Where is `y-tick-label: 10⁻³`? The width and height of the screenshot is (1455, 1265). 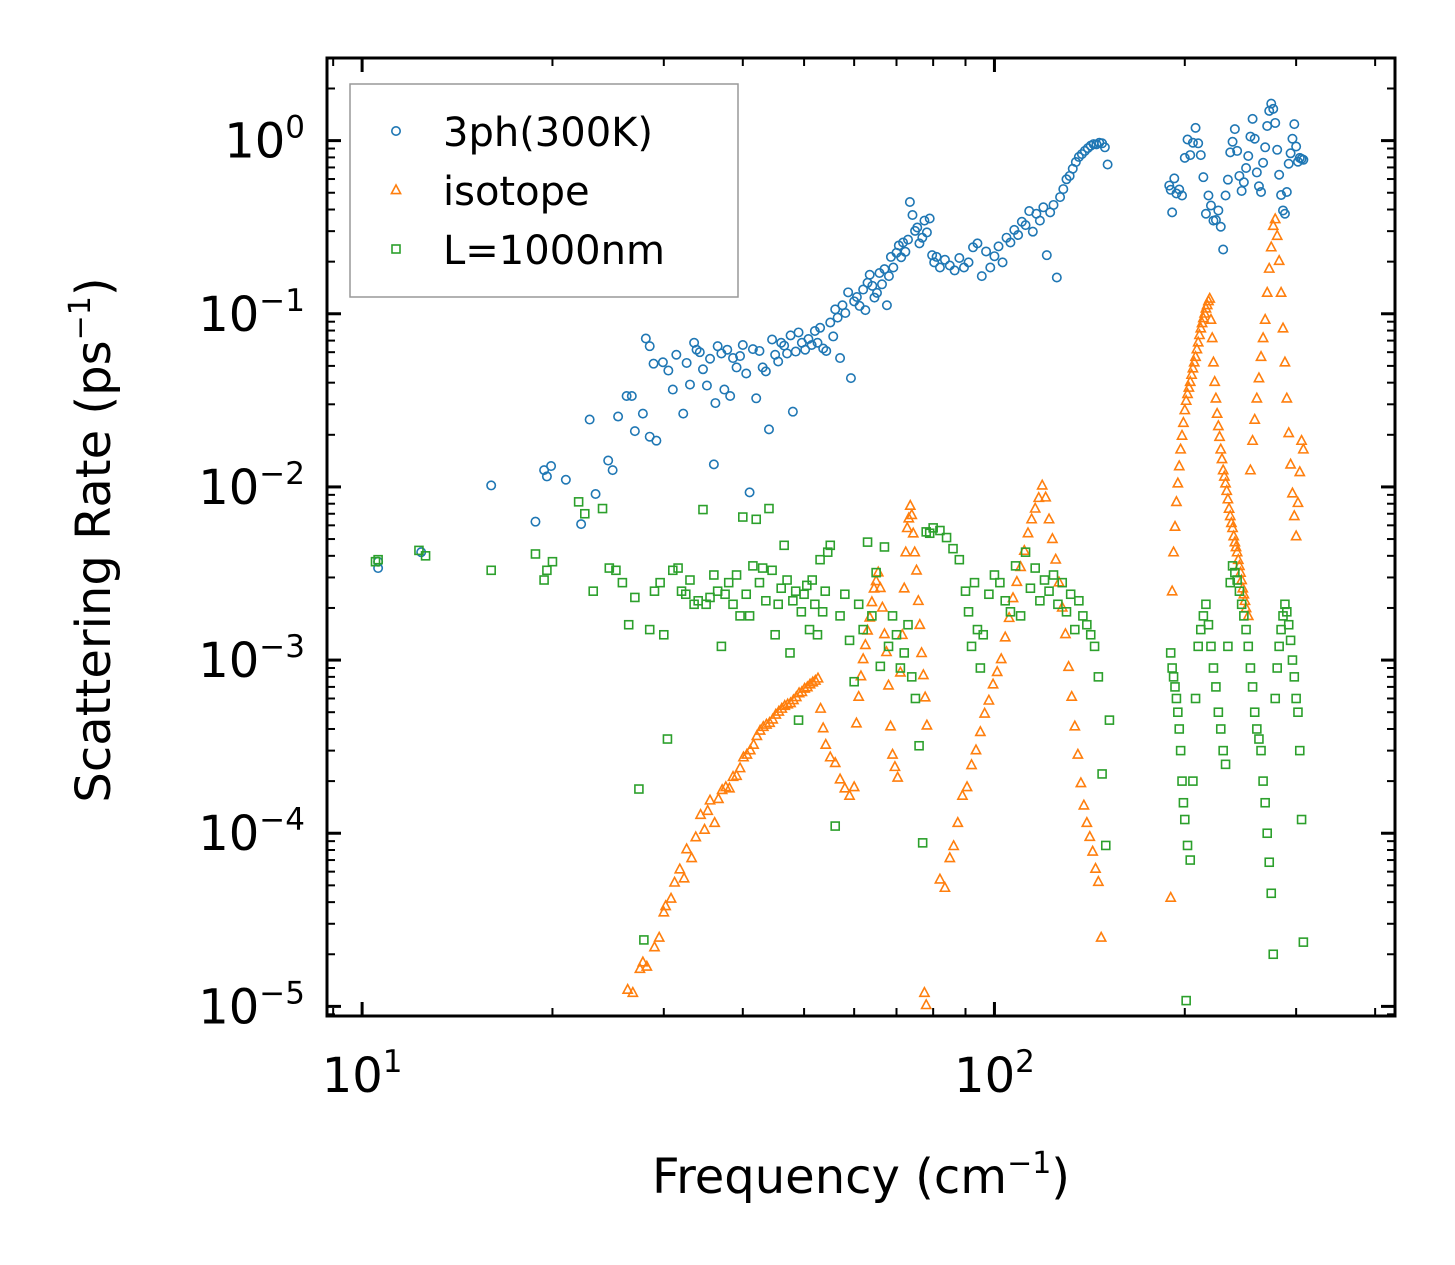
y-tick-label: 10⁻³ is located at coordinates (251, 659).